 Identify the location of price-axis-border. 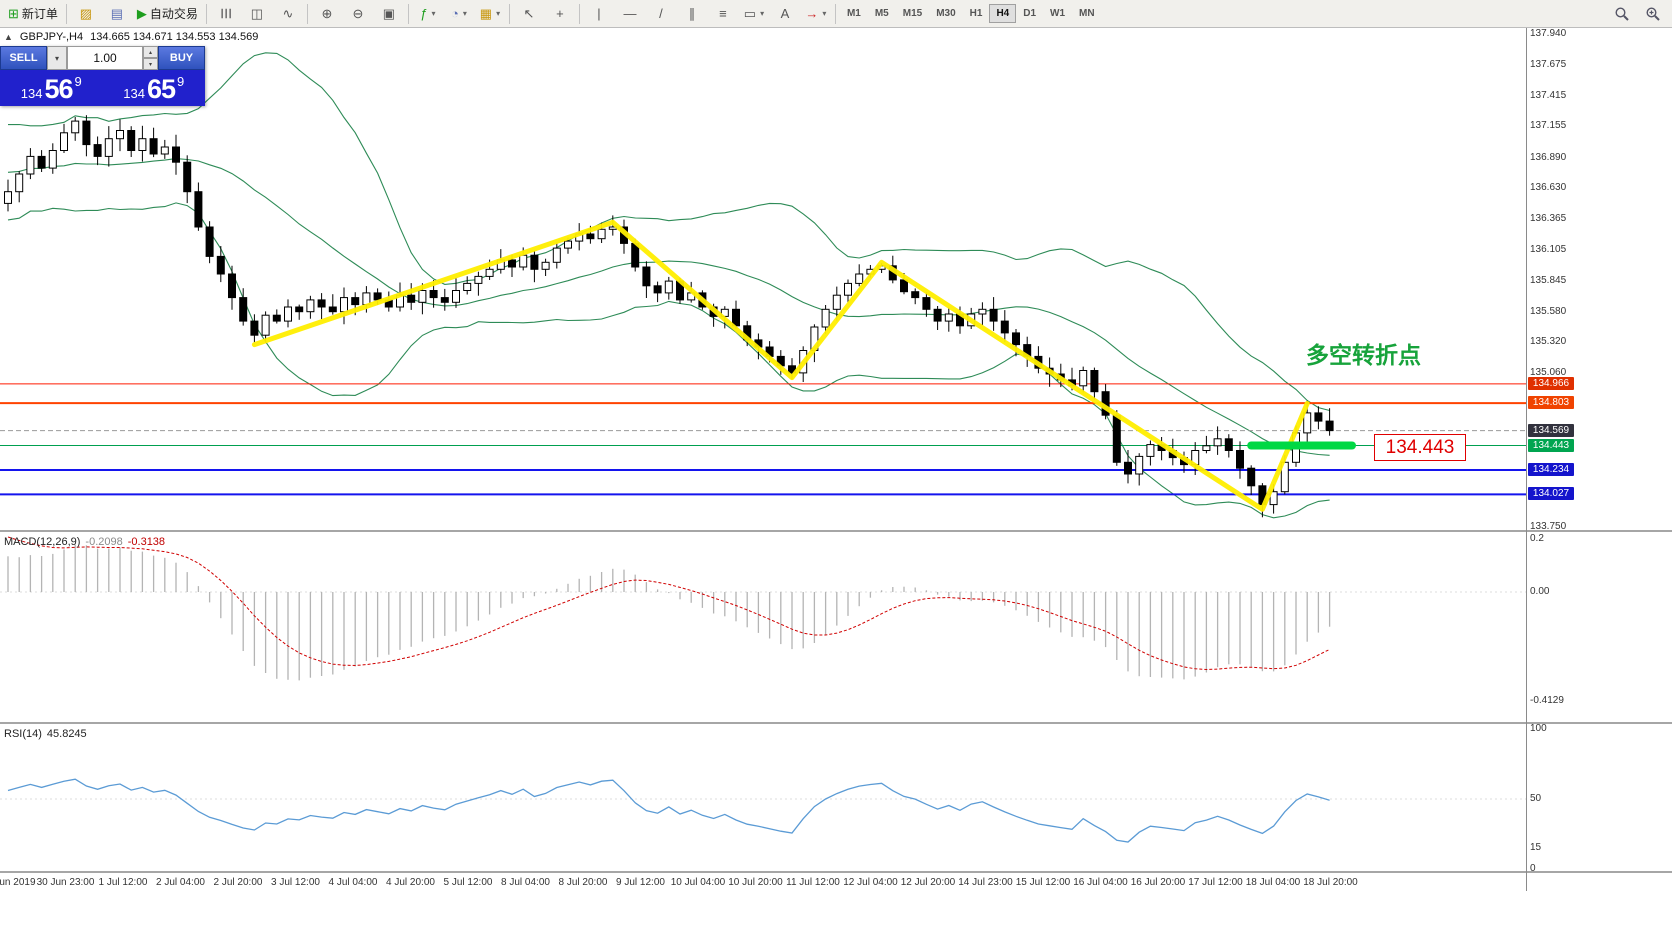
(1526, 459).